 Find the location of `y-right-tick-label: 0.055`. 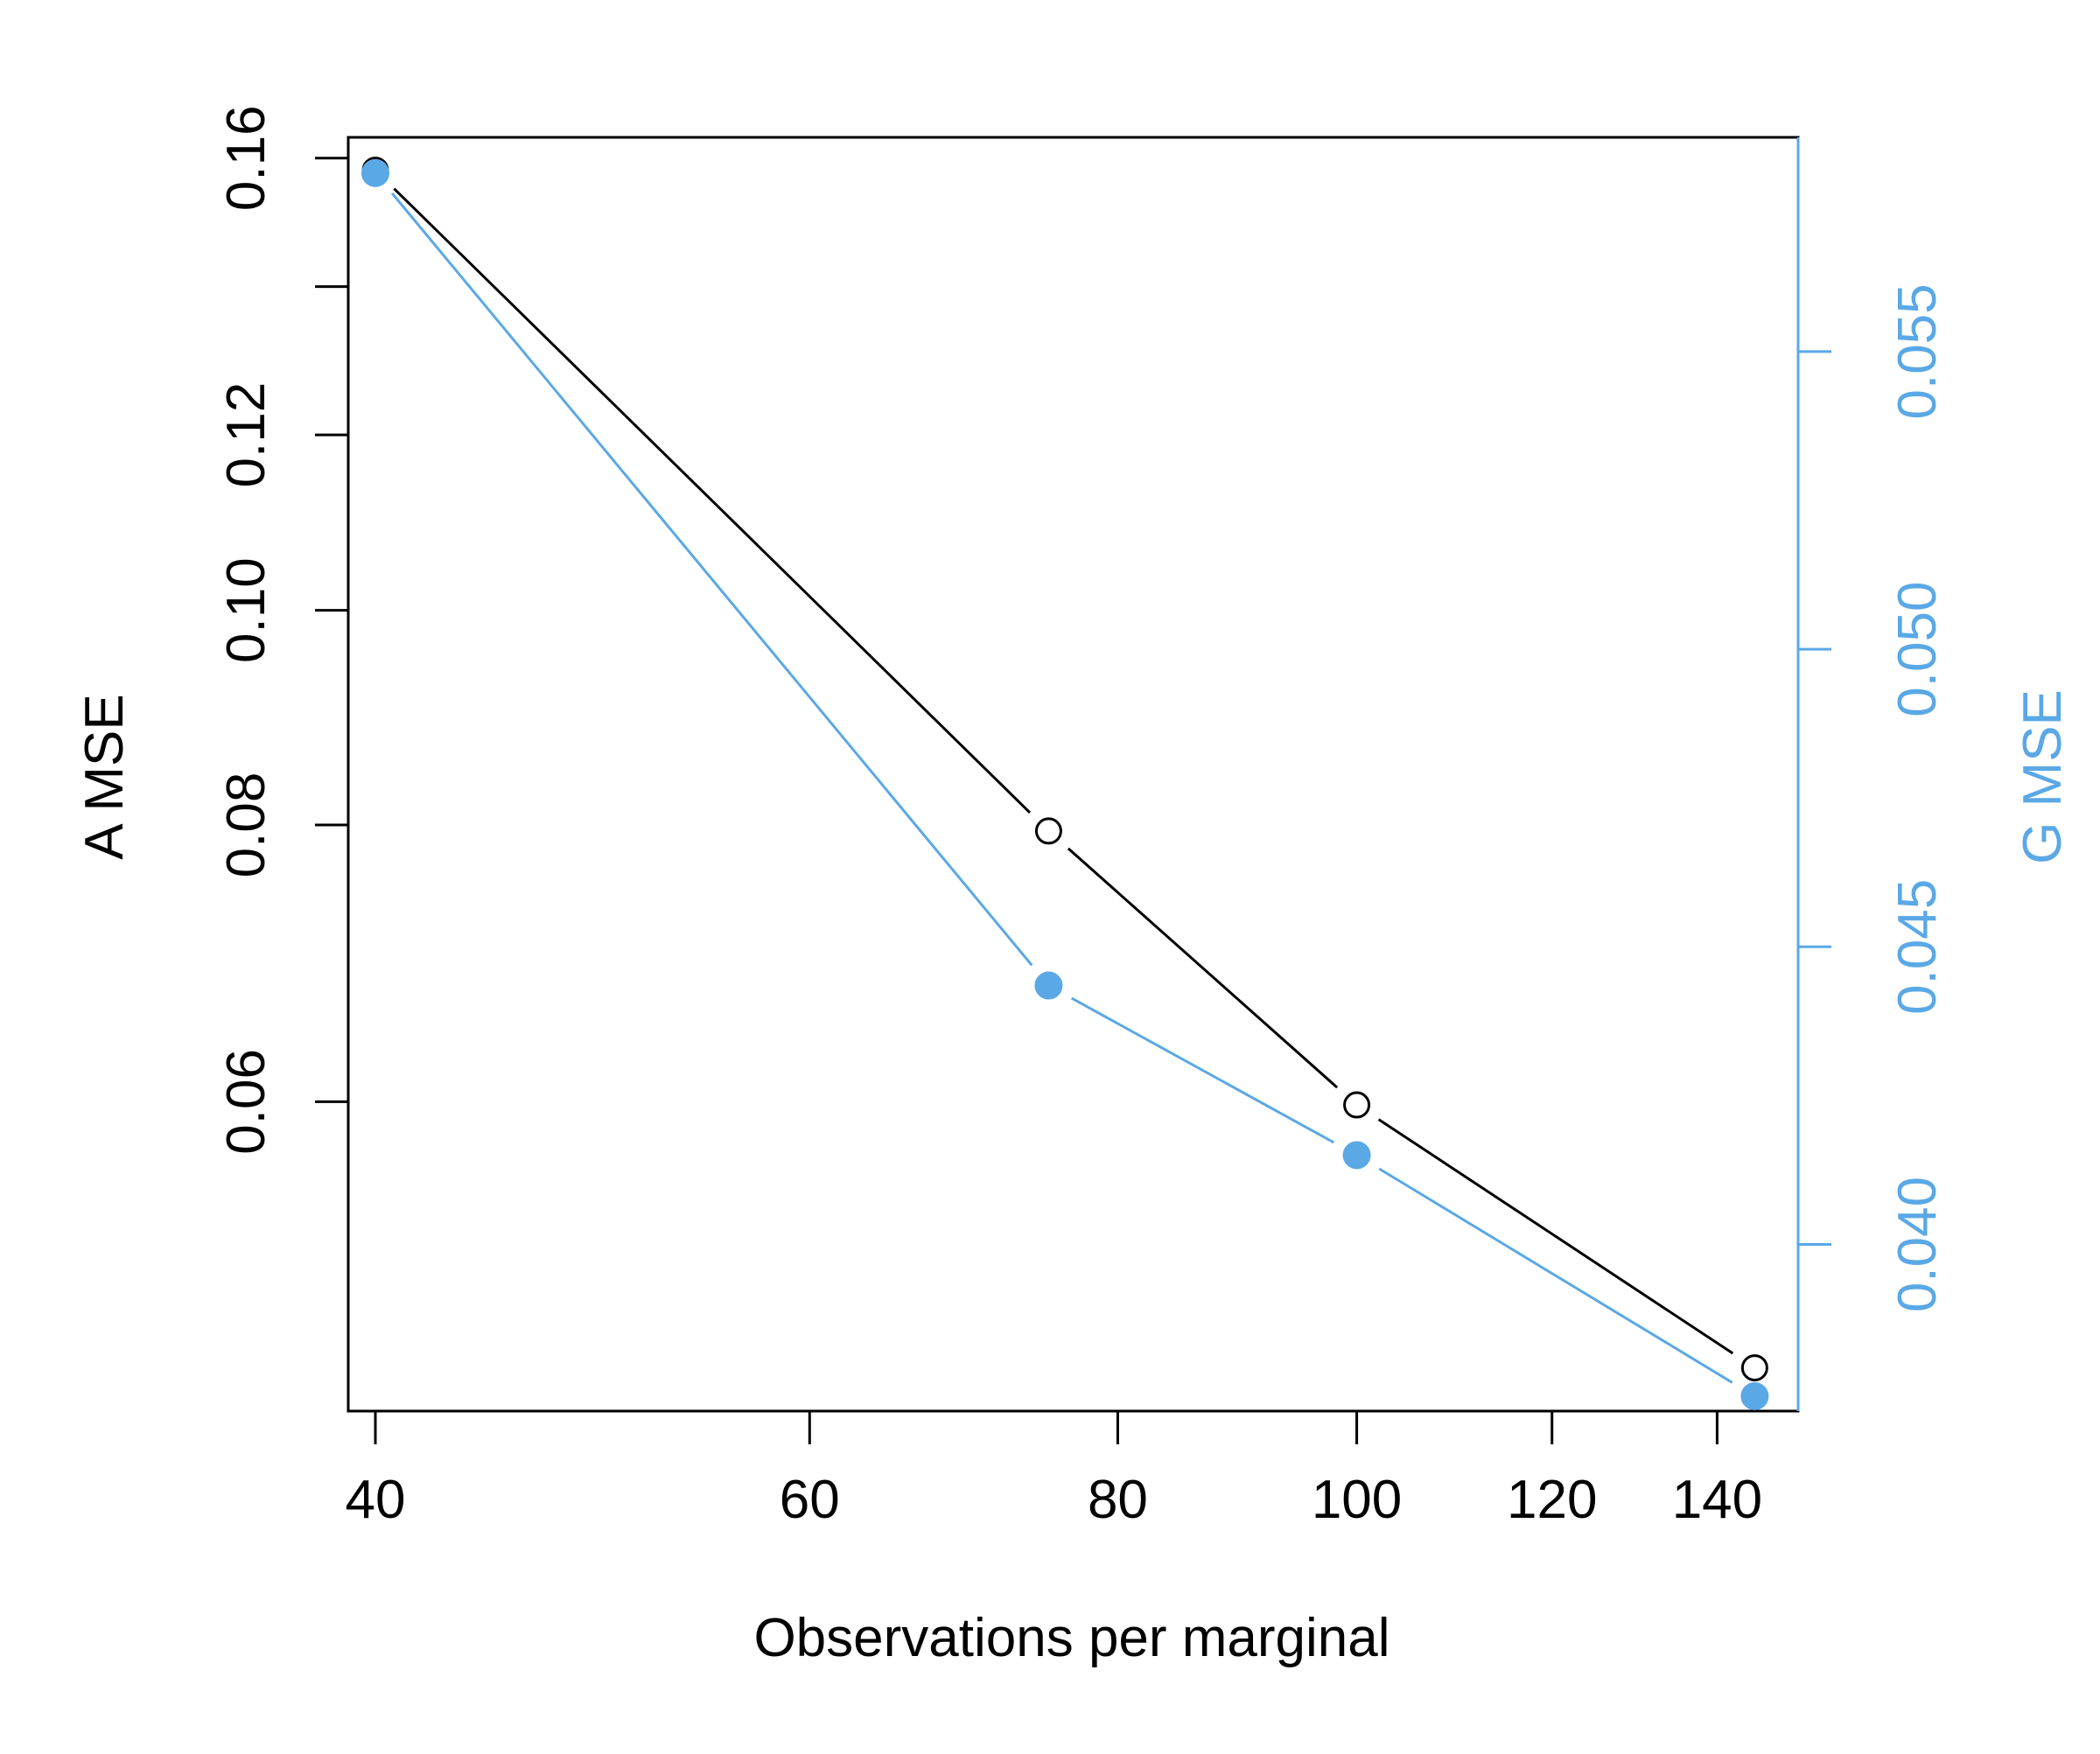

y-right-tick-label: 0.055 is located at coordinates (1917, 351).